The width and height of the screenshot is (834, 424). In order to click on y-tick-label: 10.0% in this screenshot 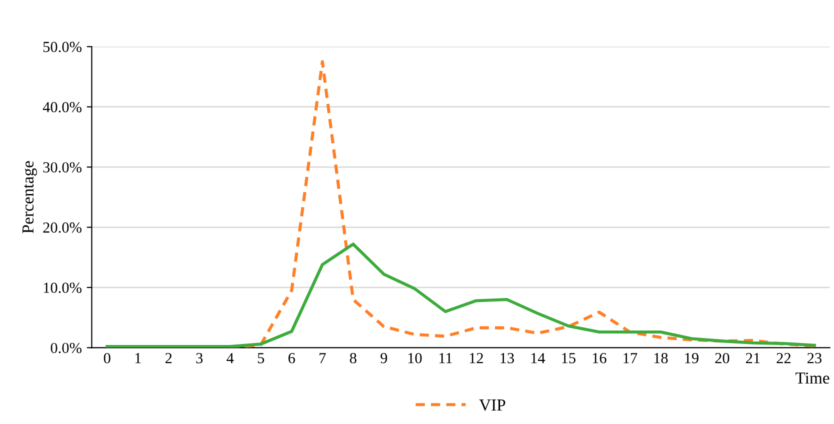, I will do `click(63, 287)`.